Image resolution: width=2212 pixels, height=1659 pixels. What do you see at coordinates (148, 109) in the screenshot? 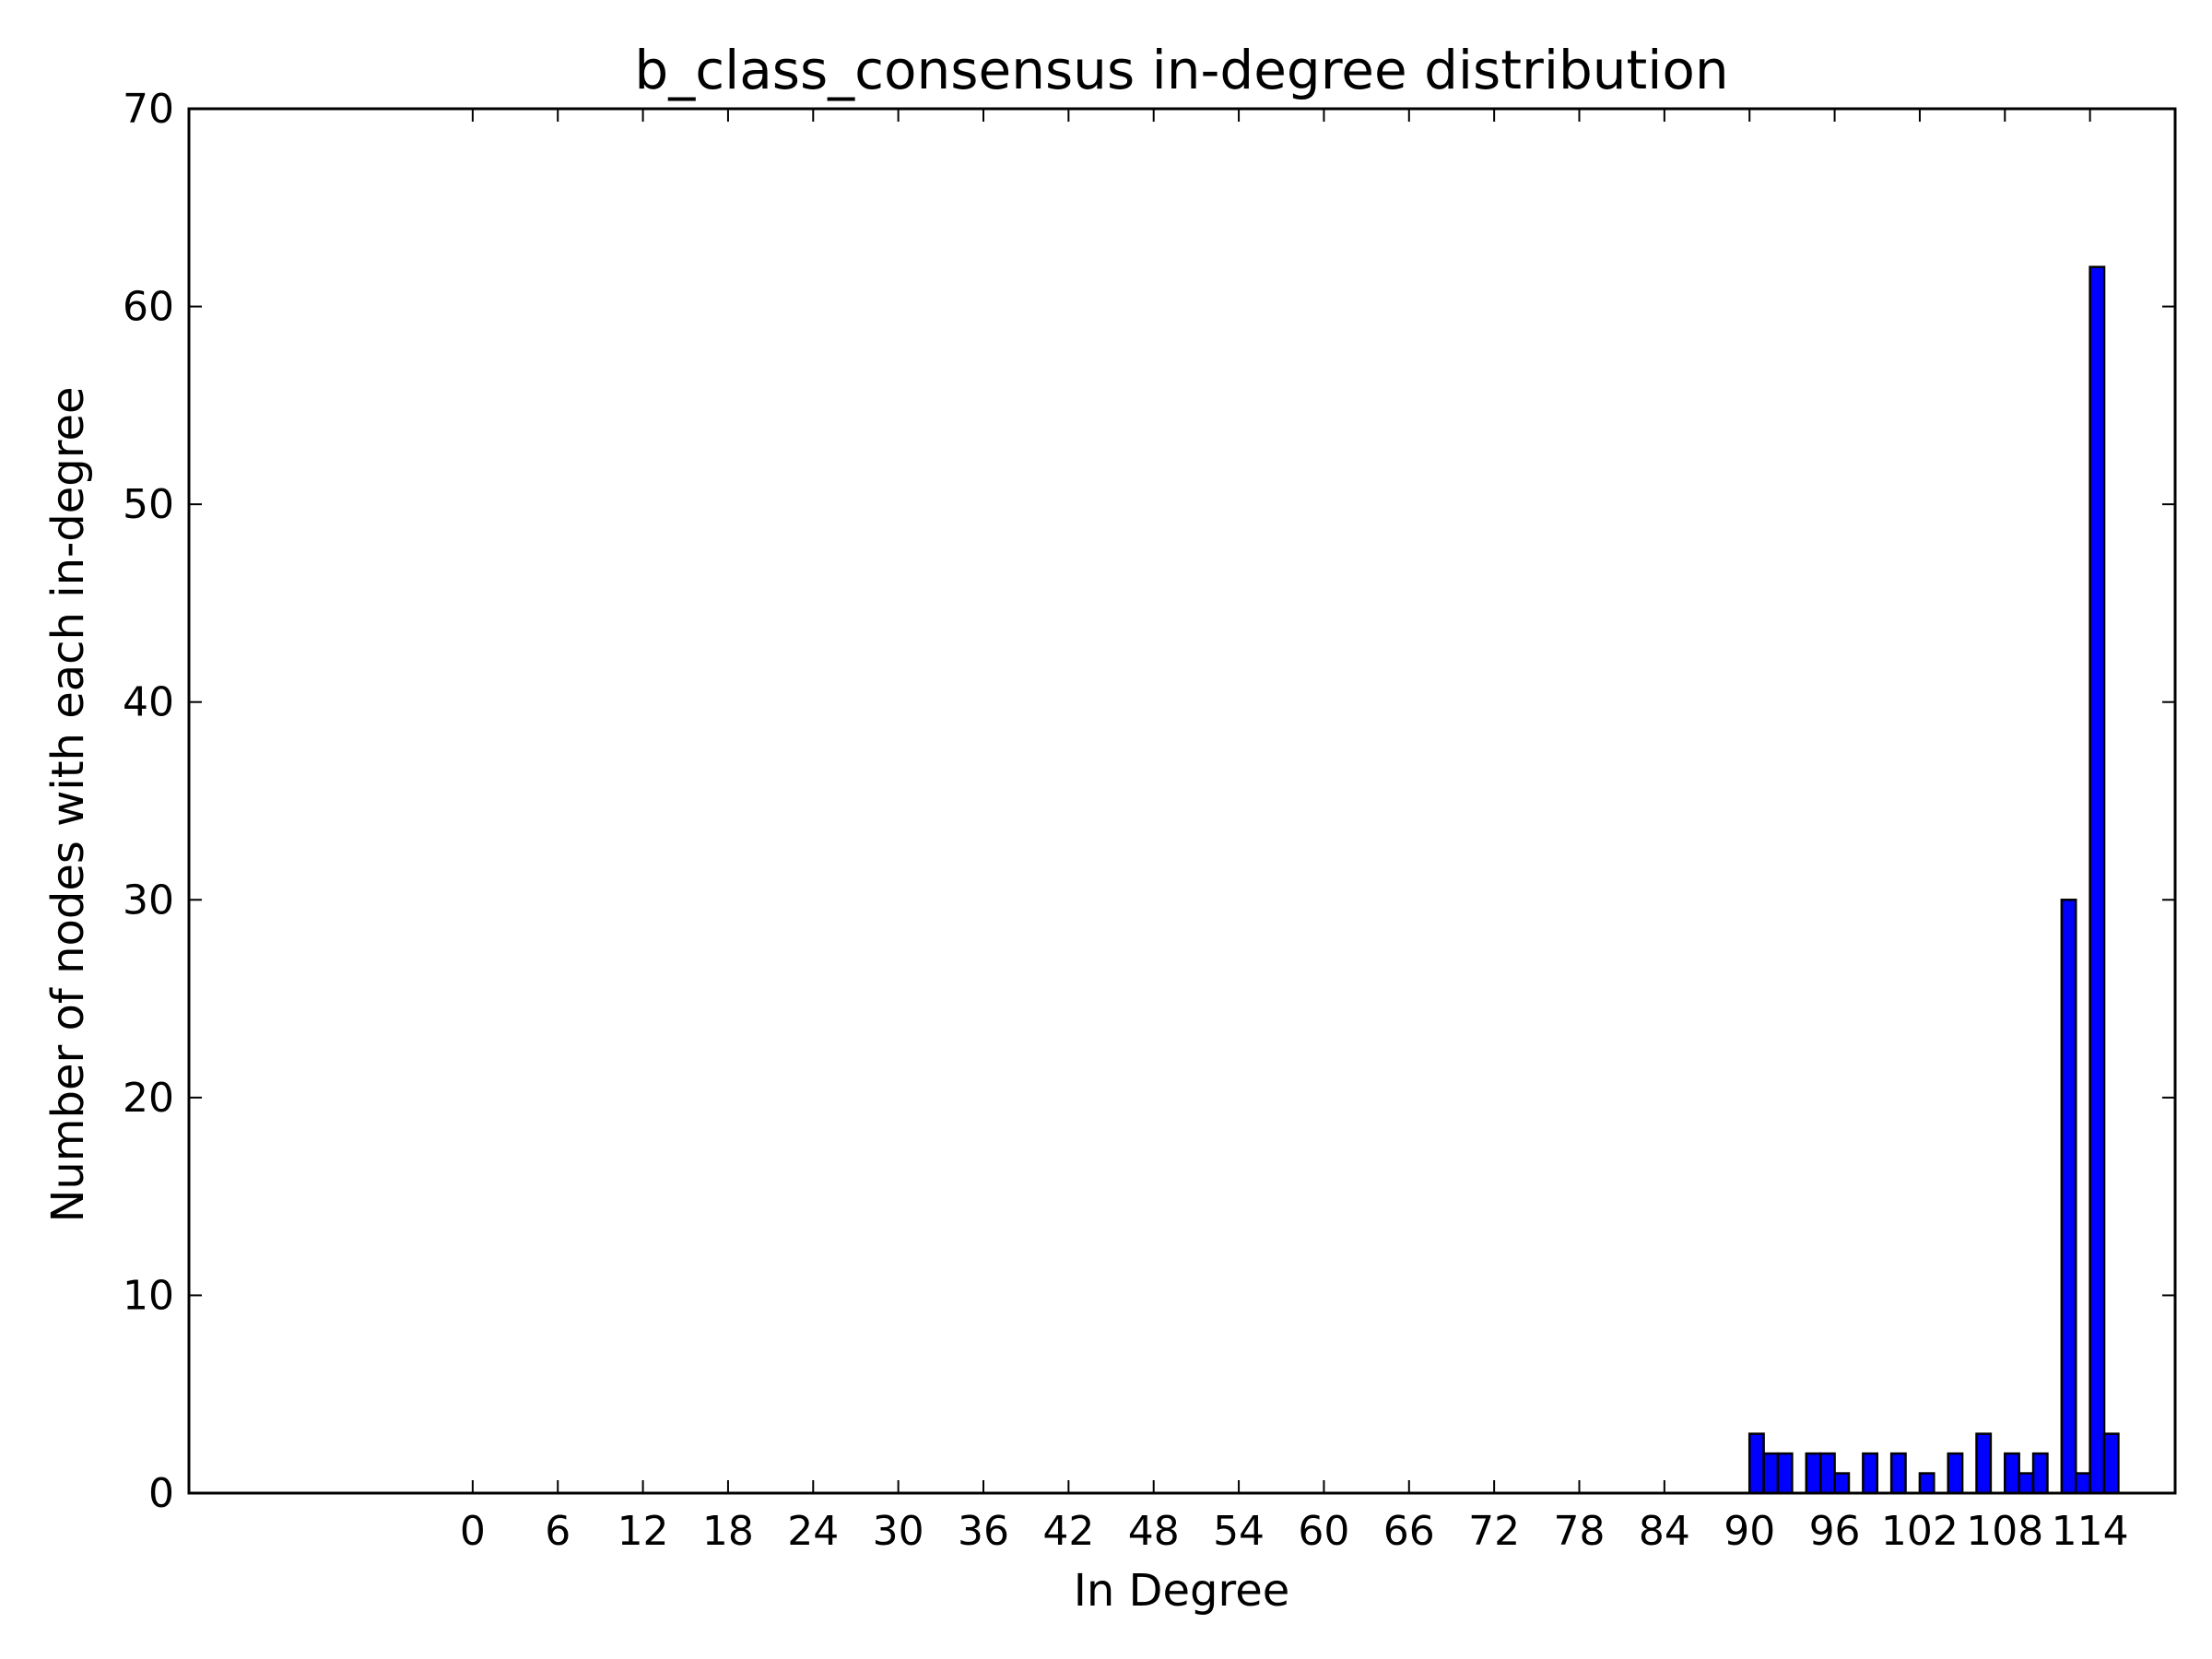
I see `y-tick-label-70: 70` at bounding box center [148, 109].